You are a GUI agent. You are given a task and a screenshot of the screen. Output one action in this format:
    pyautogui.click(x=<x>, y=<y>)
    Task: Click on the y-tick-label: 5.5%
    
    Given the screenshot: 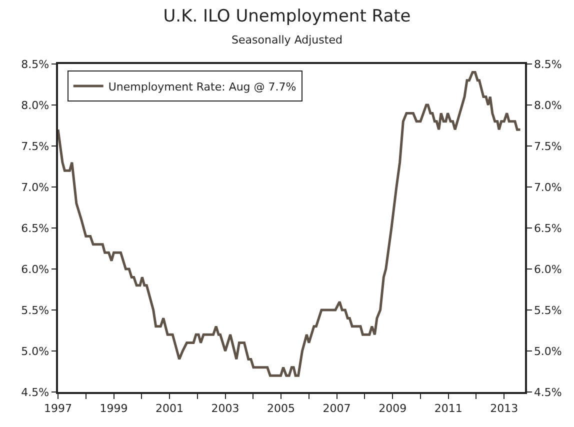 What is the action you would take?
    pyautogui.click(x=35, y=310)
    